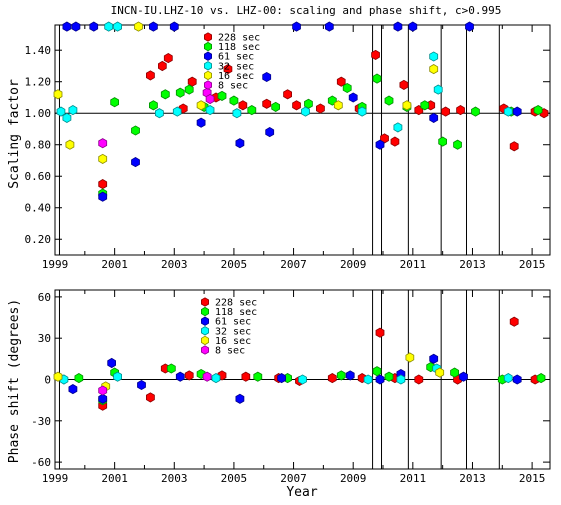 The width and height of the screenshot is (561, 505). What do you see at coordinates (233, 86) in the screenshot?
I see `top-legend-label: 8 sec` at bounding box center [233, 86].